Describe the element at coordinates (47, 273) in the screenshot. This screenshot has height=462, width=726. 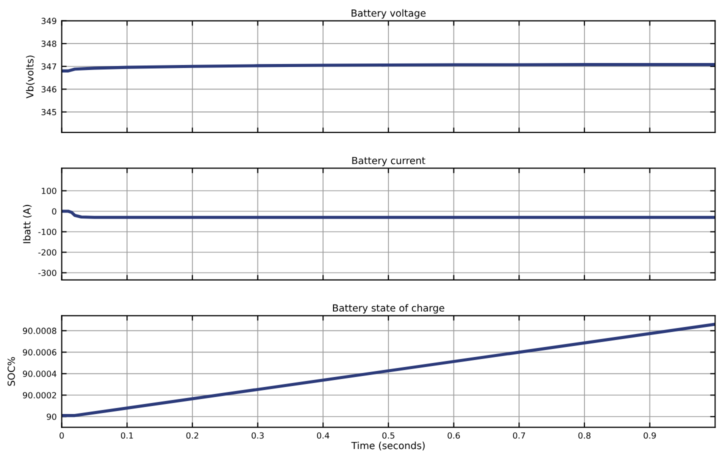
I see `y-tick-label: -300` at that location.